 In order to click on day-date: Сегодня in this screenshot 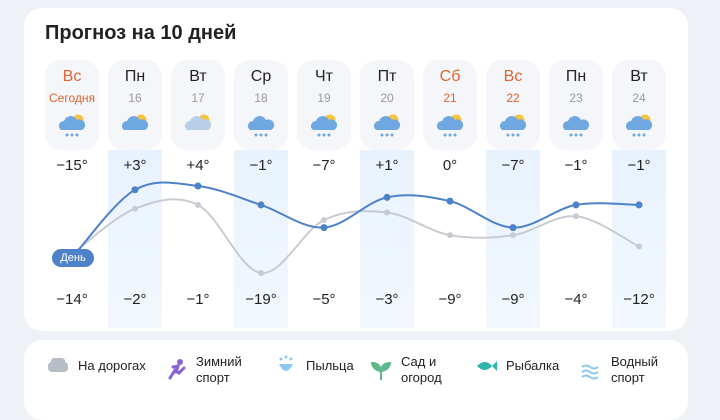, I will do `click(72, 98)`.